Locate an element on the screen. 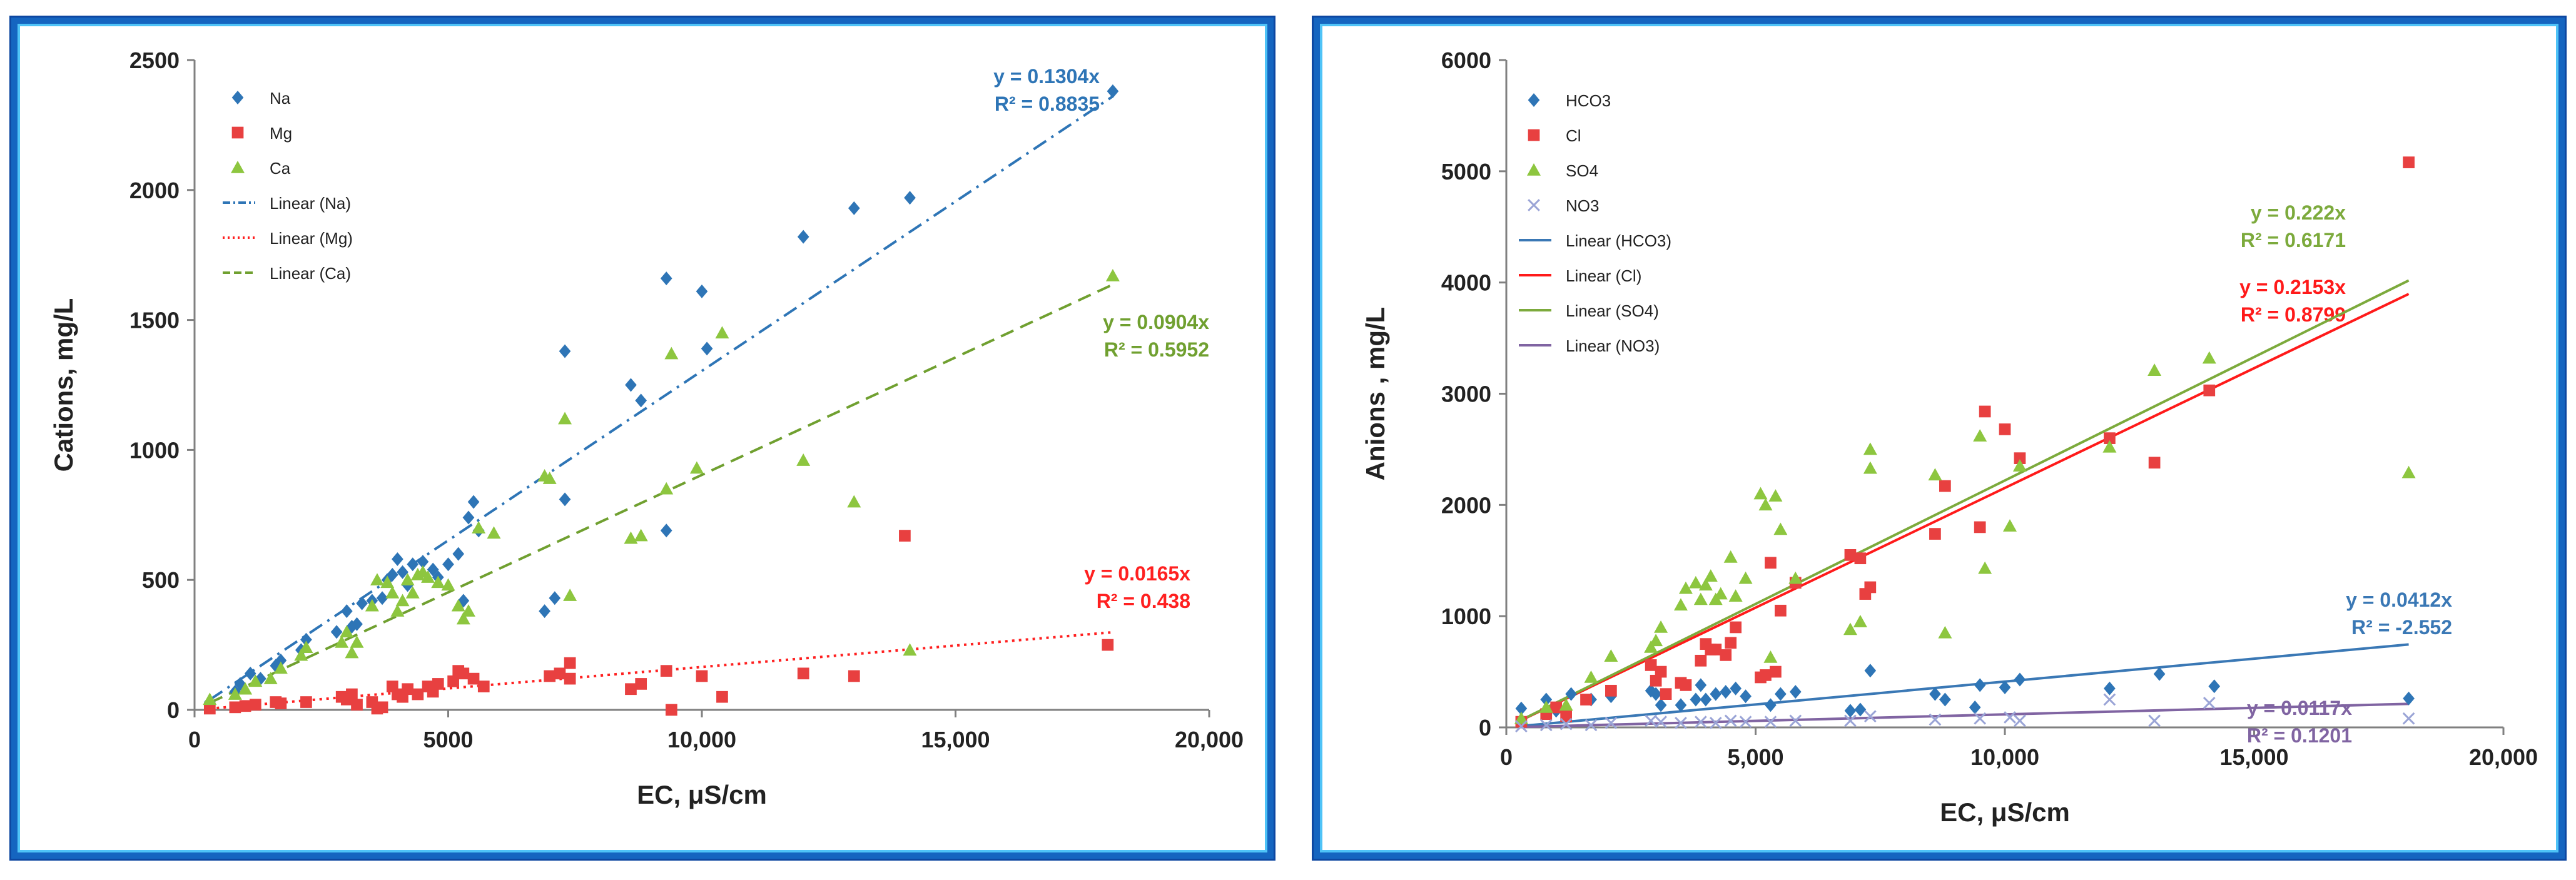 Image resolution: width=2576 pixels, height=880 pixels. y-tick-label: 3000 is located at coordinates (1466, 394).